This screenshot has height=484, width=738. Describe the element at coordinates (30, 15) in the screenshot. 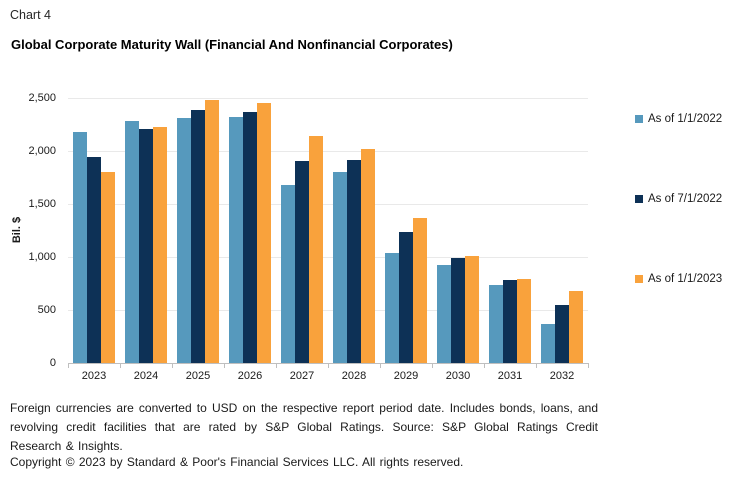

I see `chart-number-label: Chart 4` at that location.